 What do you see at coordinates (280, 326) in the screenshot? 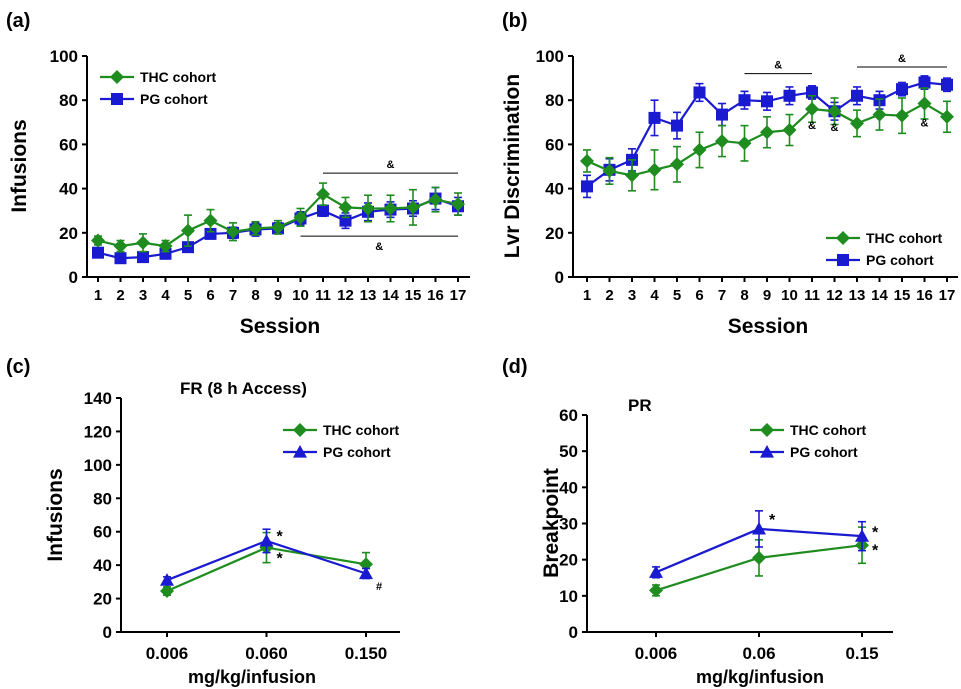
I see `x-axis-title: Session` at bounding box center [280, 326].